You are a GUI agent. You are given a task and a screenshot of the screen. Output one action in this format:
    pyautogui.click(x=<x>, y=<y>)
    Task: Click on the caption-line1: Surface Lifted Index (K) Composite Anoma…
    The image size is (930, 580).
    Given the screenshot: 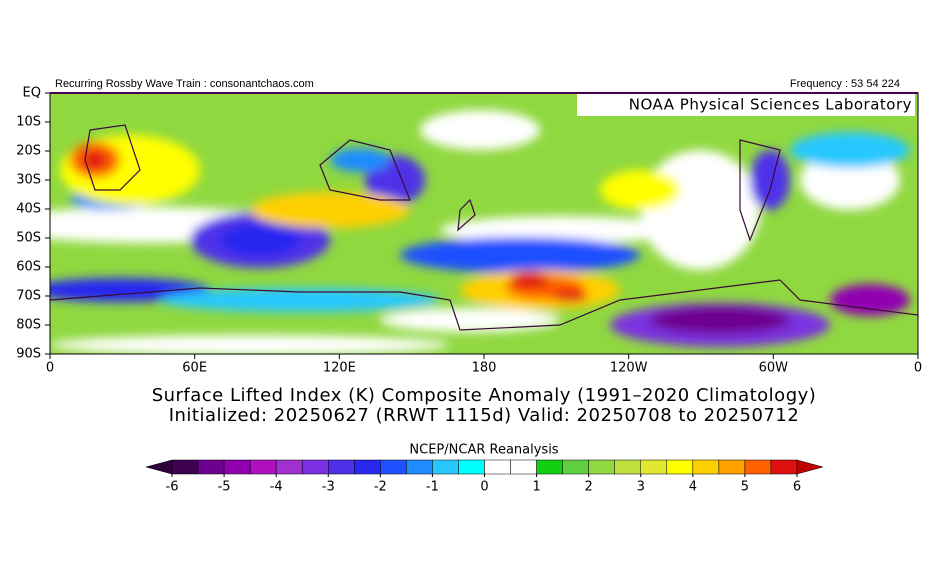 What is the action you would take?
    pyautogui.click(x=484, y=395)
    